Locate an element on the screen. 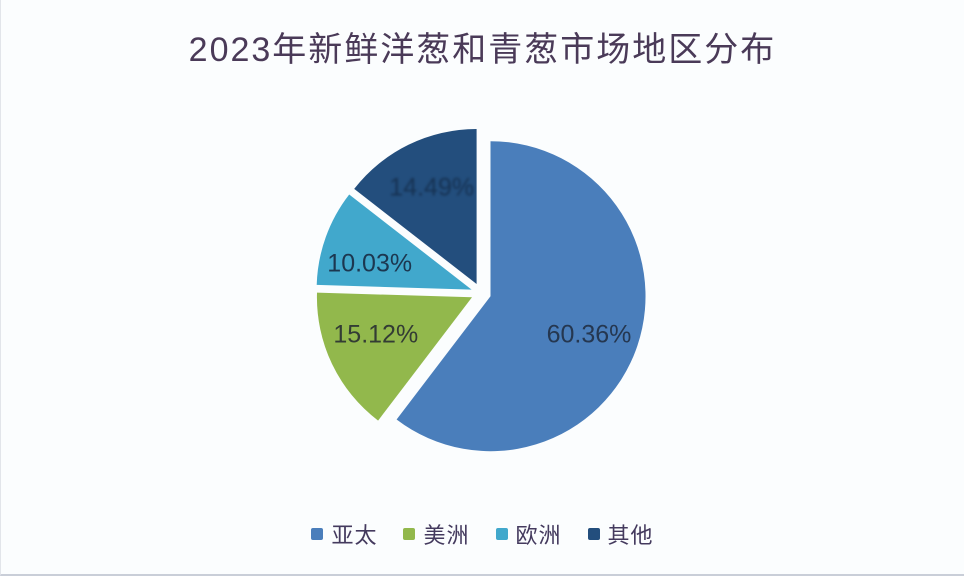 The image size is (964, 576). legend-swatch-other is located at coordinates (593, 534).